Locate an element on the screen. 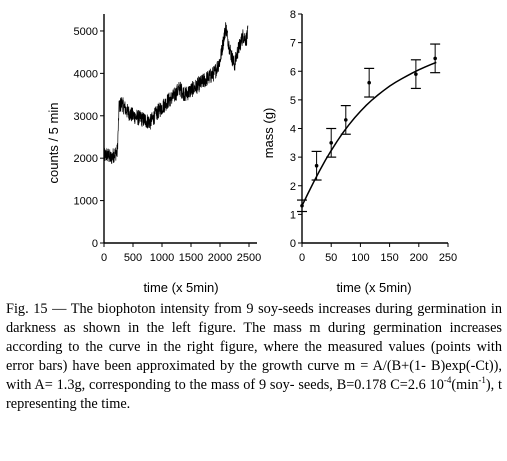  x-tick-label: 1500 is located at coordinates (191, 258).